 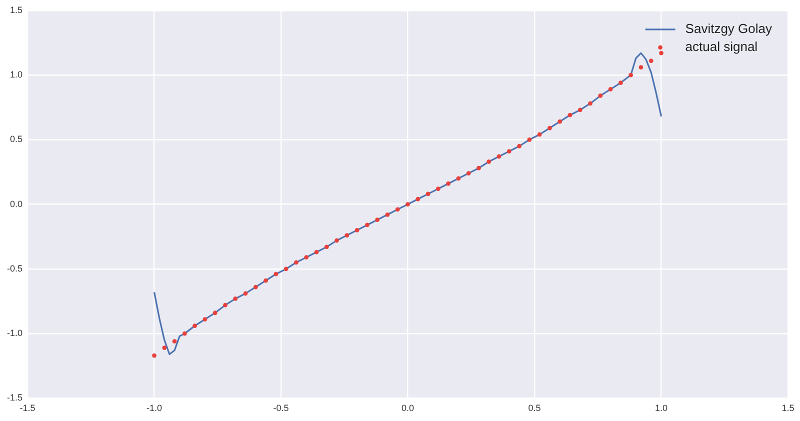 I want to click on x-tick-label: -0.5, so click(x=281, y=408).